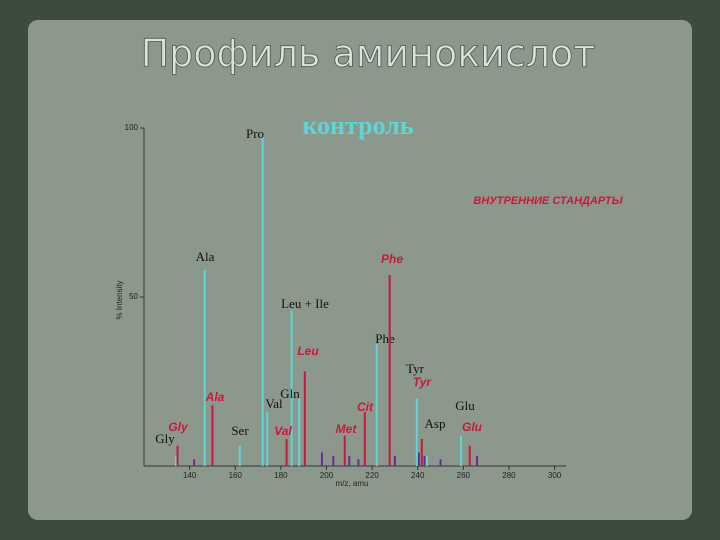 The width and height of the screenshot is (720, 540). What do you see at coordinates (435, 423) in the screenshot?
I see `peak-label: Asp` at bounding box center [435, 423].